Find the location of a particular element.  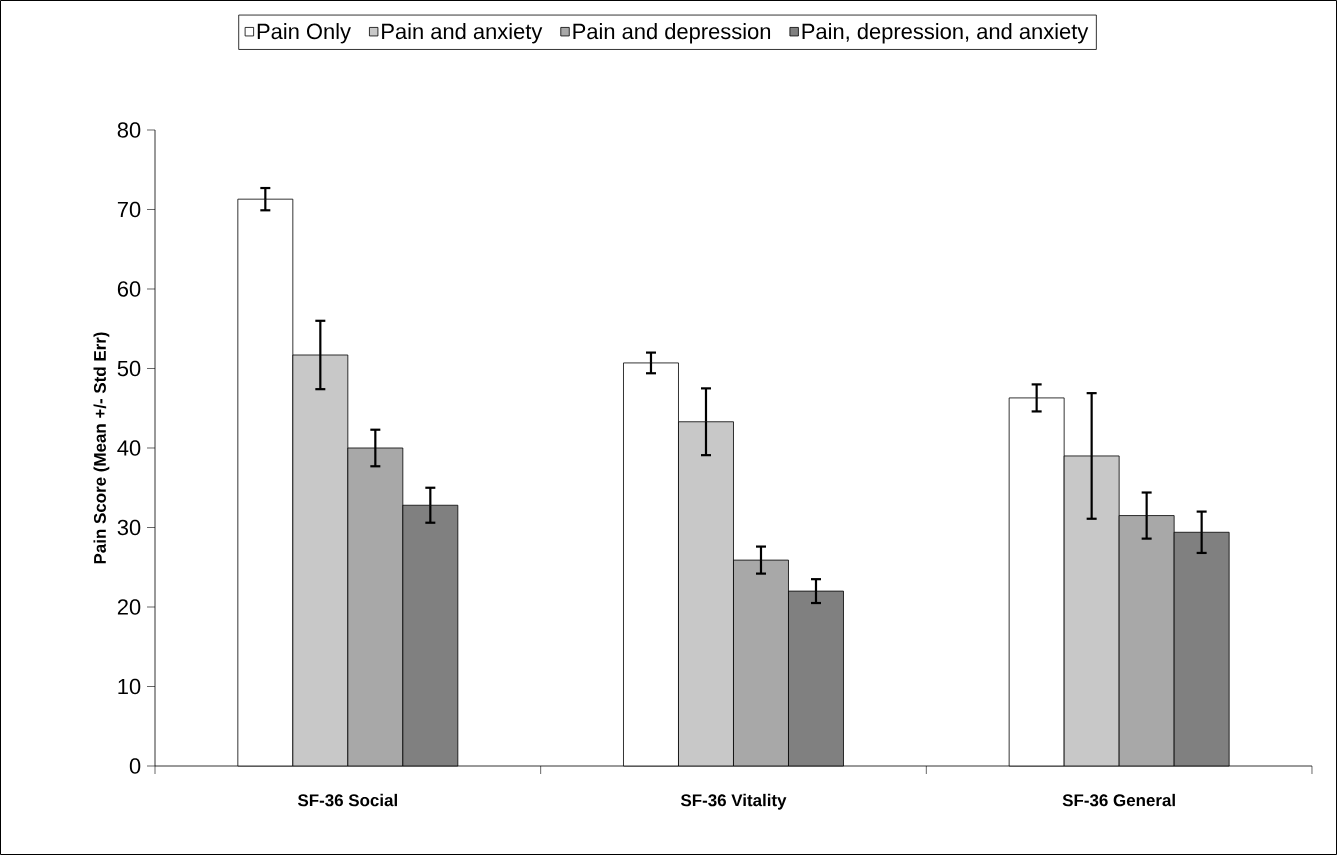

y-axis-title: Pain Score (Mean +/- Std Err) is located at coordinates (101, 448).